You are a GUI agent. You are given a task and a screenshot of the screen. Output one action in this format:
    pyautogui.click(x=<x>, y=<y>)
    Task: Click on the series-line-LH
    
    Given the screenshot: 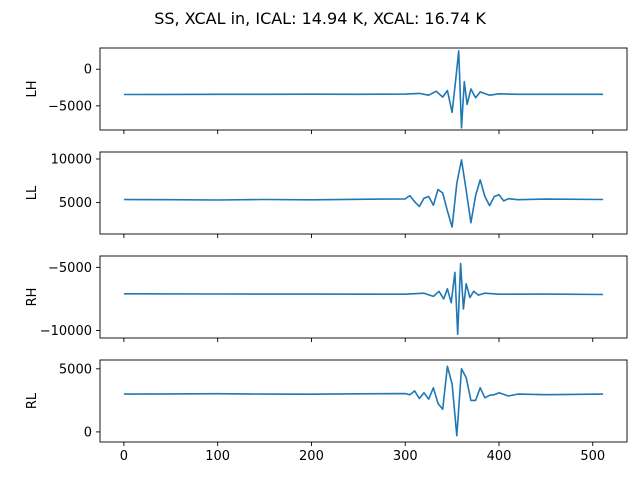 What is the action you would take?
    pyautogui.click(x=363, y=89)
    